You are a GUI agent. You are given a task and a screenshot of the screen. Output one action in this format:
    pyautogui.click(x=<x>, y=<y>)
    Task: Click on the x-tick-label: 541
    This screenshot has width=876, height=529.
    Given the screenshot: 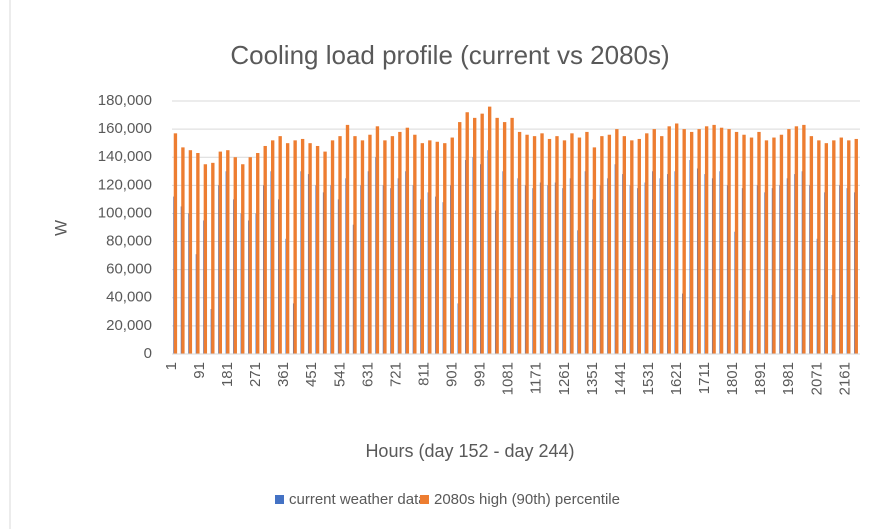 What is the action you would take?
    pyautogui.click(x=339, y=374)
    